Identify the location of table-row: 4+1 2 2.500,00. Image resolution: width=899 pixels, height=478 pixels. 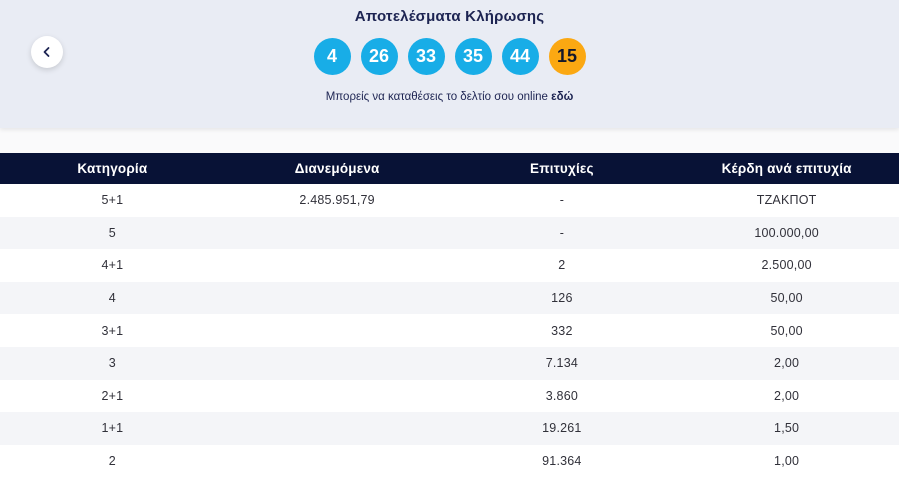
(449, 265).